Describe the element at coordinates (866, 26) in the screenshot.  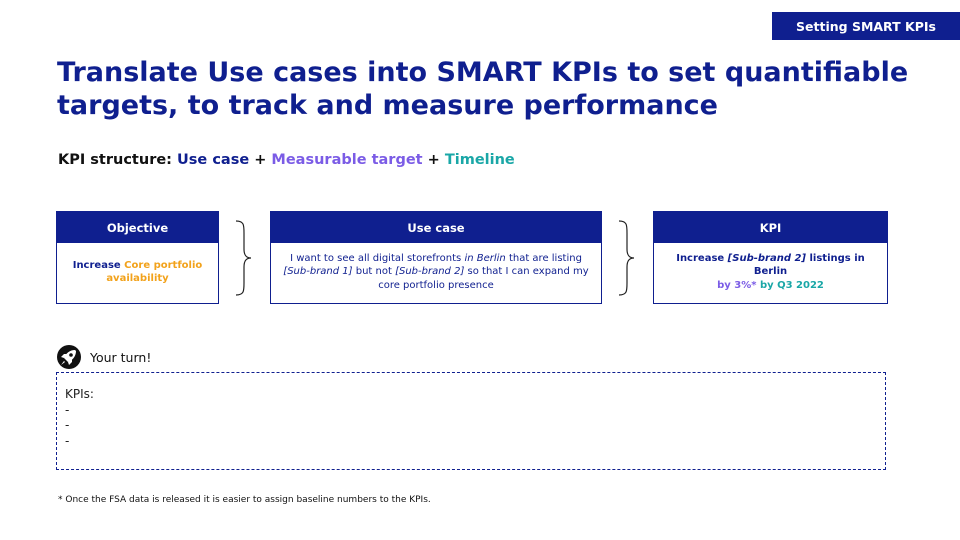
I see `section-tag: Setting SMART KPIs` at that location.